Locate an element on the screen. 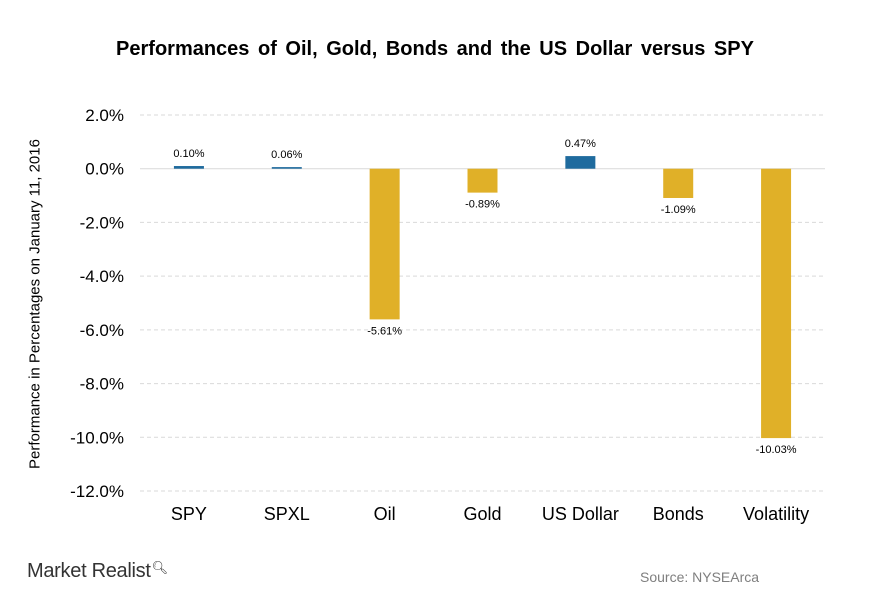 This screenshot has width=870, height=600. data-label: -10.03% is located at coordinates (776, 450).